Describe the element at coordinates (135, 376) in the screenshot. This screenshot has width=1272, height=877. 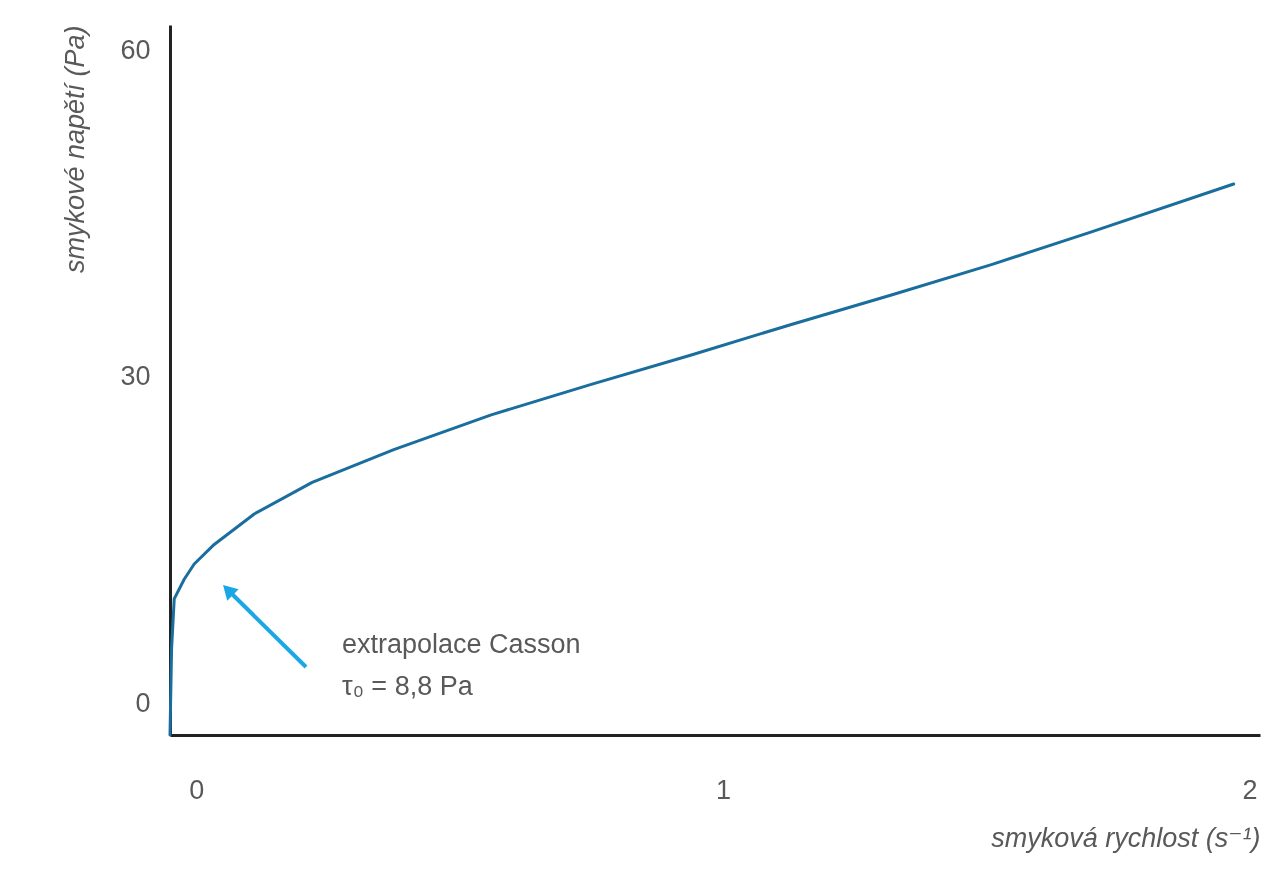
I see `y-tick-label: 30` at that location.